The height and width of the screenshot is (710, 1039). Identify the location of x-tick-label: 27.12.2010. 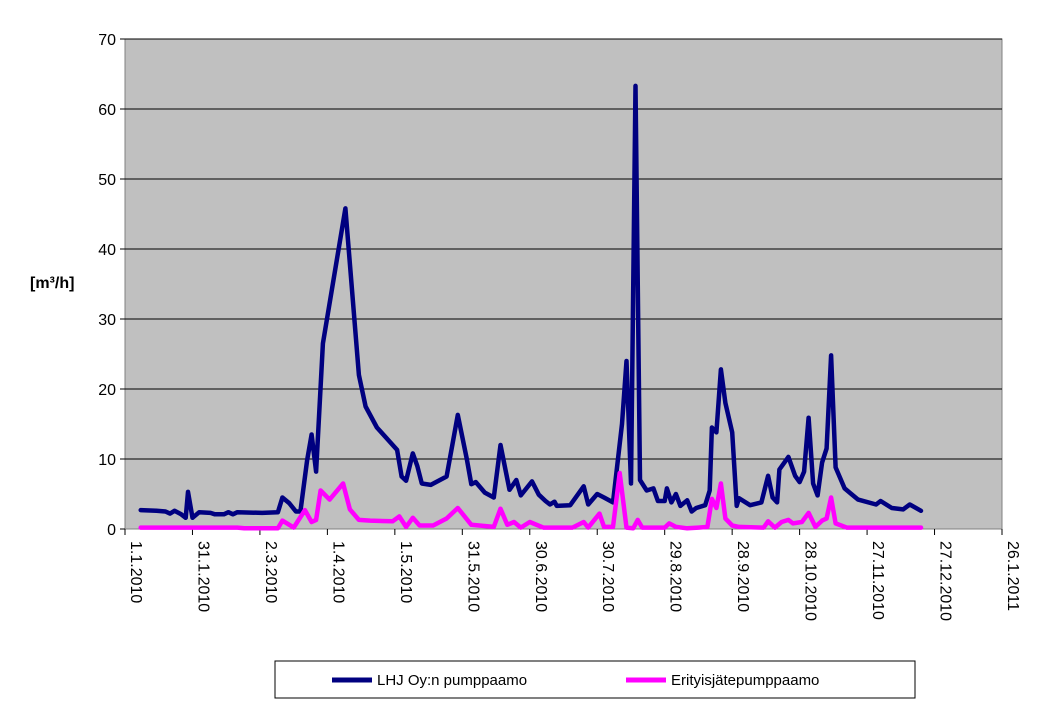
(945, 581).